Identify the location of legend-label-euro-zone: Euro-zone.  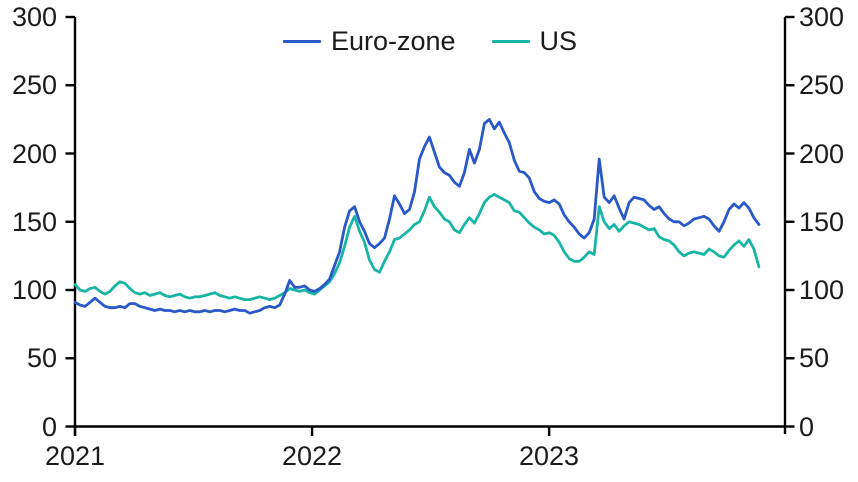
(393, 41).